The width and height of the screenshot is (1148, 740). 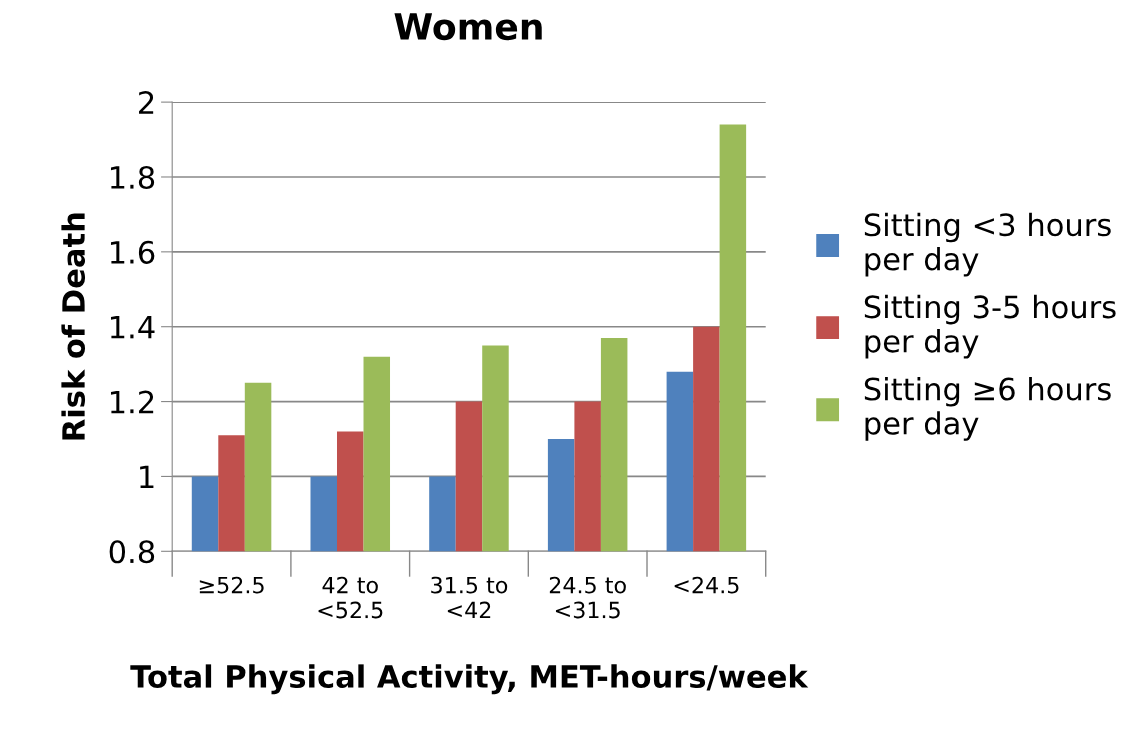 I want to click on x-tick-label: ≥52.5, so click(x=231, y=585).